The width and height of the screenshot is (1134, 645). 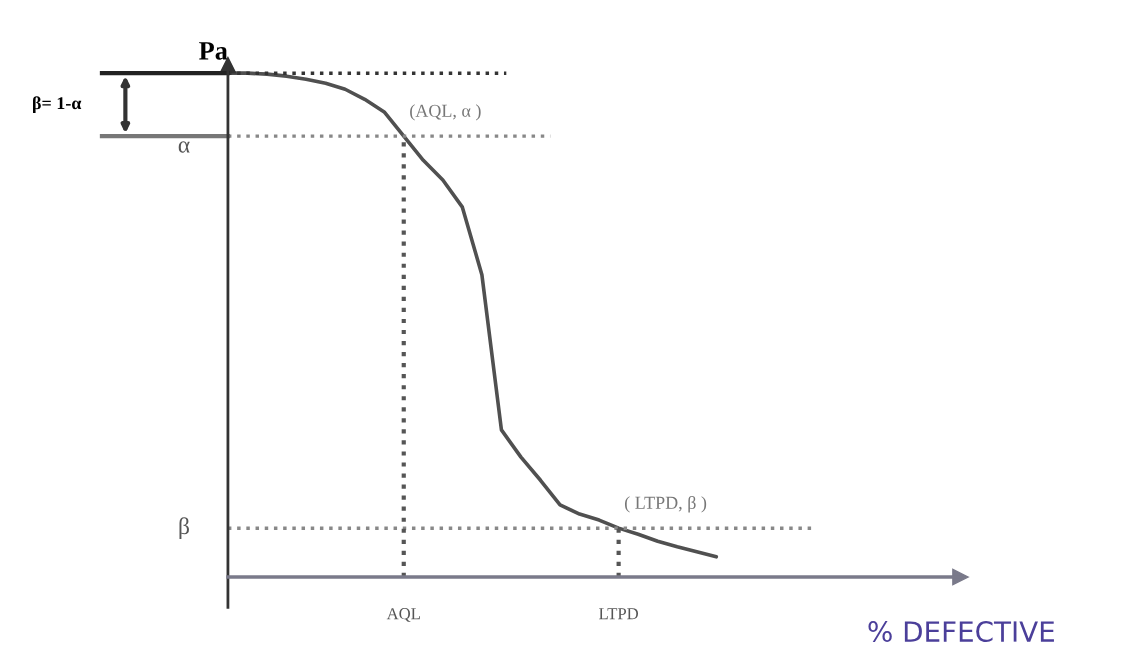 What do you see at coordinates (57, 104) in the screenshot?
I see `text: β= 1-α` at bounding box center [57, 104].